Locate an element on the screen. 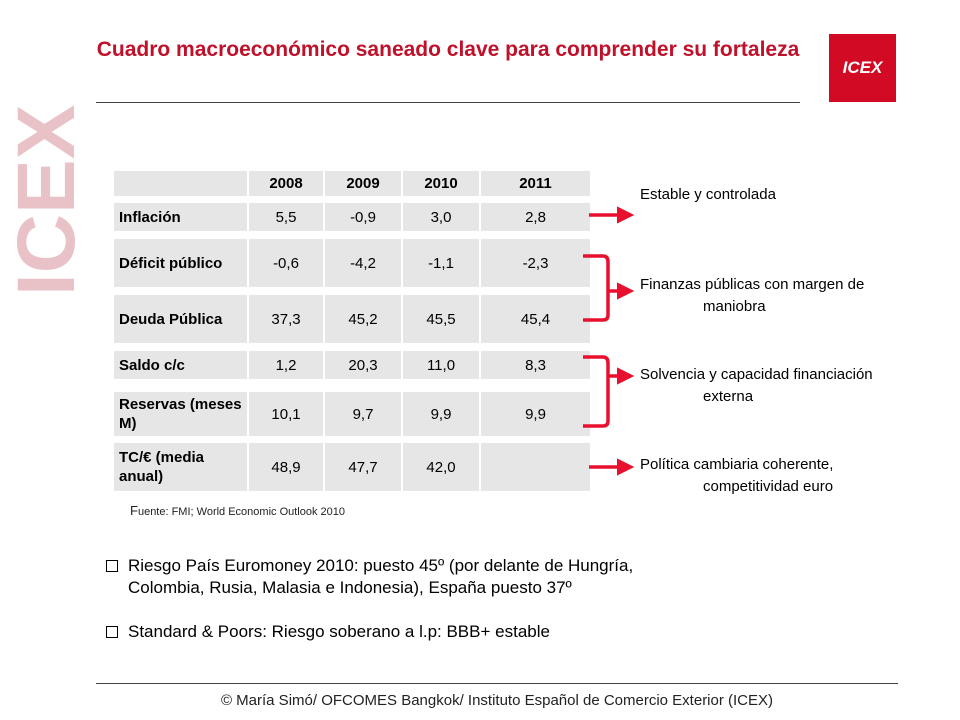 This screenshot has width=960, height=720. title-divider is located at coordinates (448, 102).